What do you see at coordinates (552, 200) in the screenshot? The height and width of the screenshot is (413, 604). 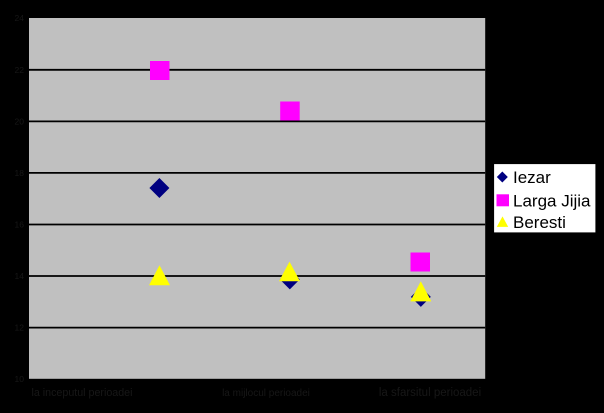 I see `svg-text: Larga Jijia` at bounding box center [552, 200].